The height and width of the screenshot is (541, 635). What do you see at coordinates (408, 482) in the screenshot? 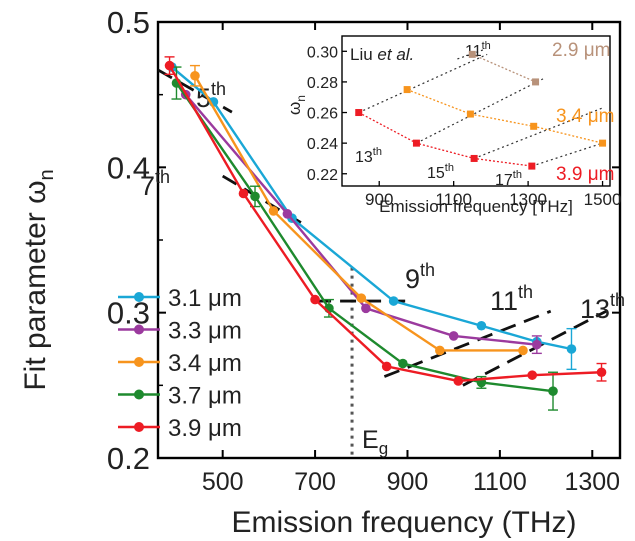
I see `x-tick-label-2: 900` at bounding box center [408, 482].